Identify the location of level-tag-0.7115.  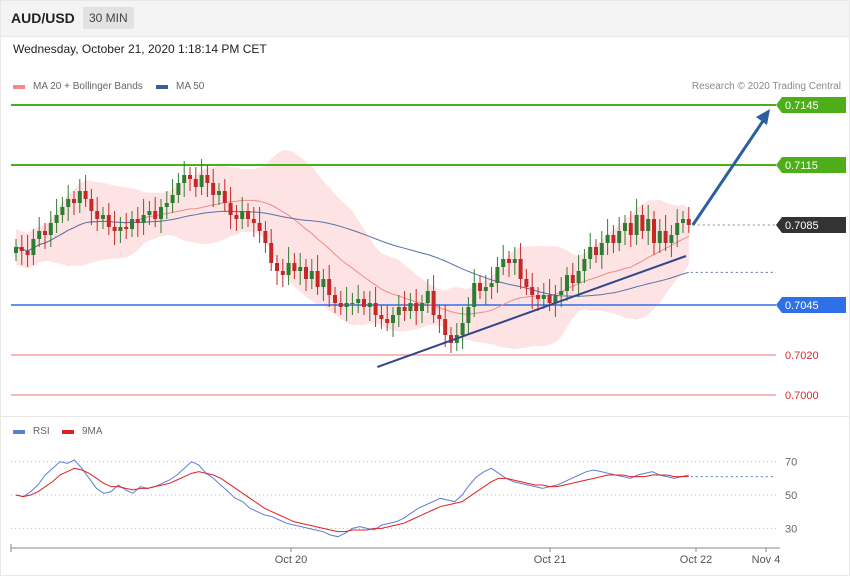
(811, 165).